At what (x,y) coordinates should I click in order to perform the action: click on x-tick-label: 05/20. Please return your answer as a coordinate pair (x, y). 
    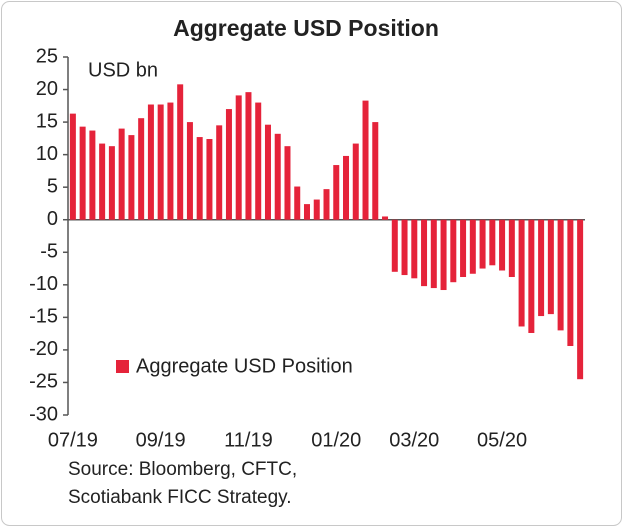
    Looking at the image, I should click on (502, 440).